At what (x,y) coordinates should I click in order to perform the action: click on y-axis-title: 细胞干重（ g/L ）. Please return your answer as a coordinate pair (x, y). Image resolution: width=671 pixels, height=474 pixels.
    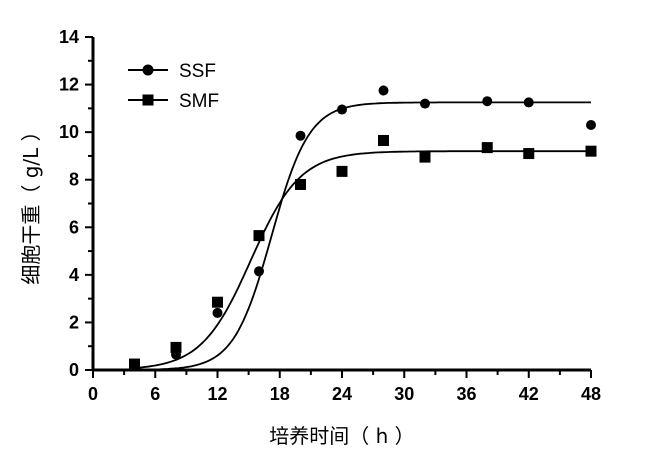
    Looking at the image, I should click on (31, 202).